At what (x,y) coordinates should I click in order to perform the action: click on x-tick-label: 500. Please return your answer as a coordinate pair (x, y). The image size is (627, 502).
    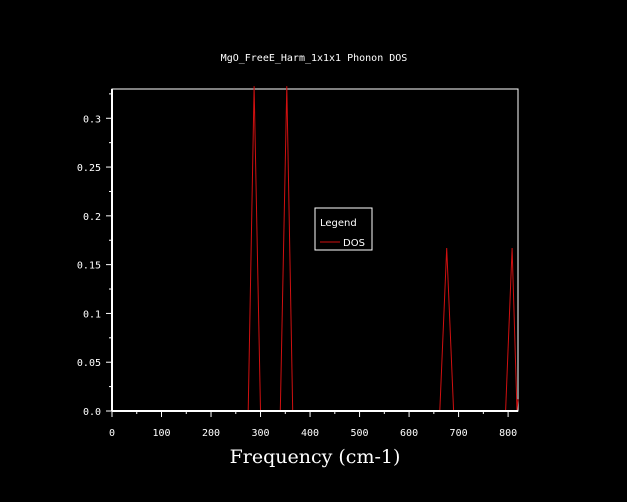
    Looking at the image, I should click on (360, 433).